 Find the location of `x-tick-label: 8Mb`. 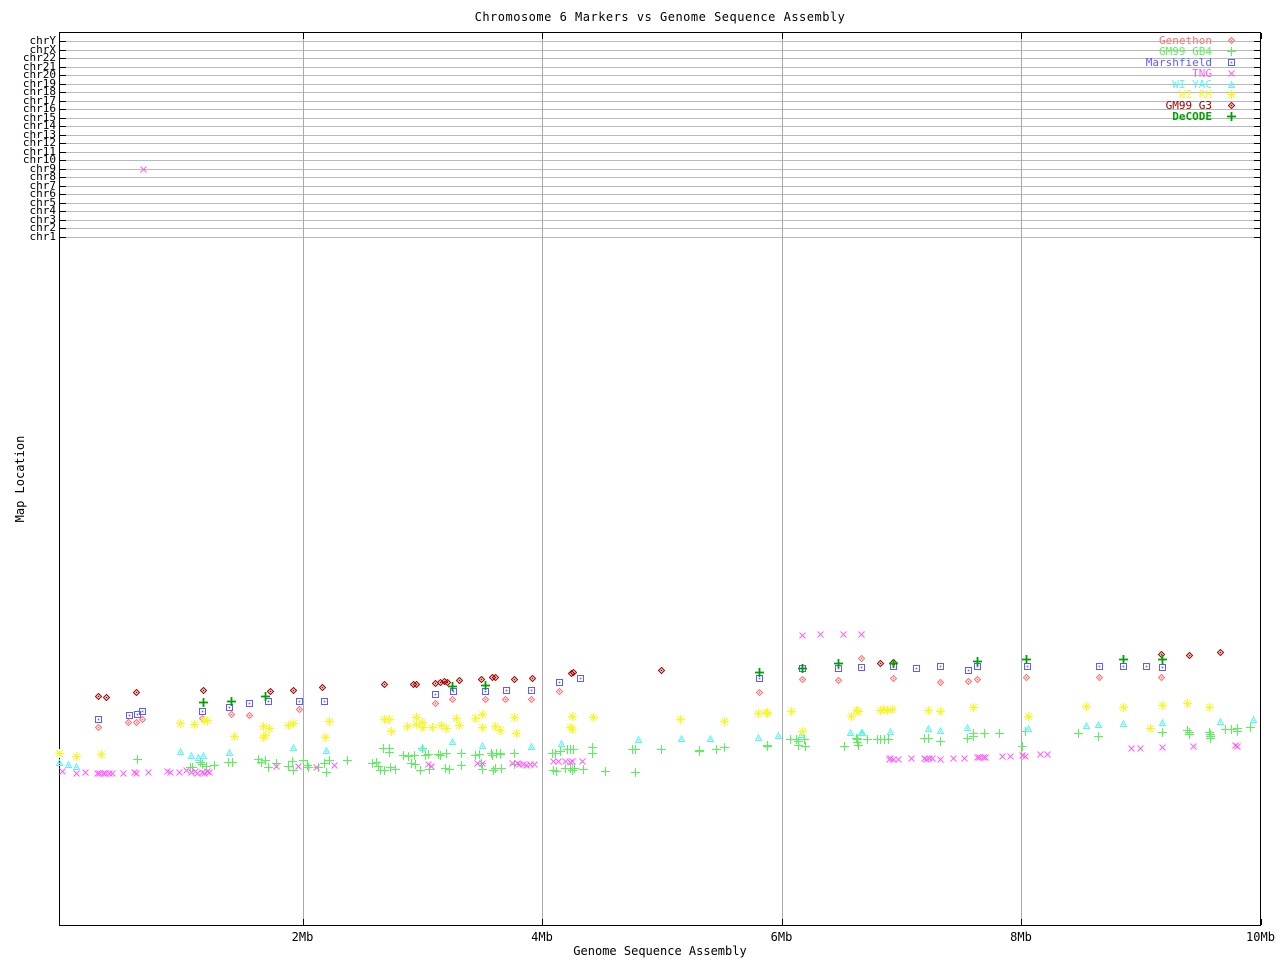

x-tick-label: 8Mb is located at coordinates (1021, 937).